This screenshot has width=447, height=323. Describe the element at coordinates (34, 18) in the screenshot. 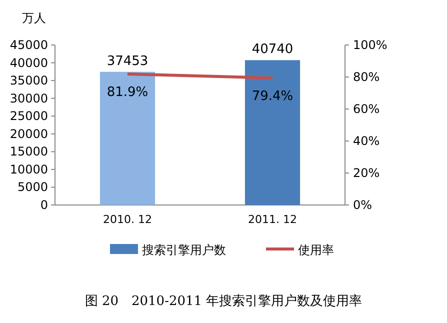

I see `y-axis-title: 万人` at that location.